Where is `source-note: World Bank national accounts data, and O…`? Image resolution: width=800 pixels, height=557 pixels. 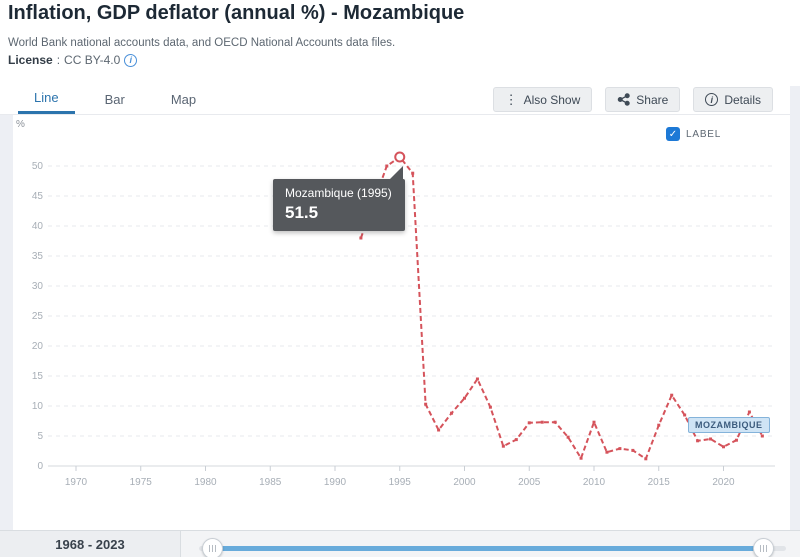 source-note: World Bank national accounts data, and O… is located at coordinates (202, 43).